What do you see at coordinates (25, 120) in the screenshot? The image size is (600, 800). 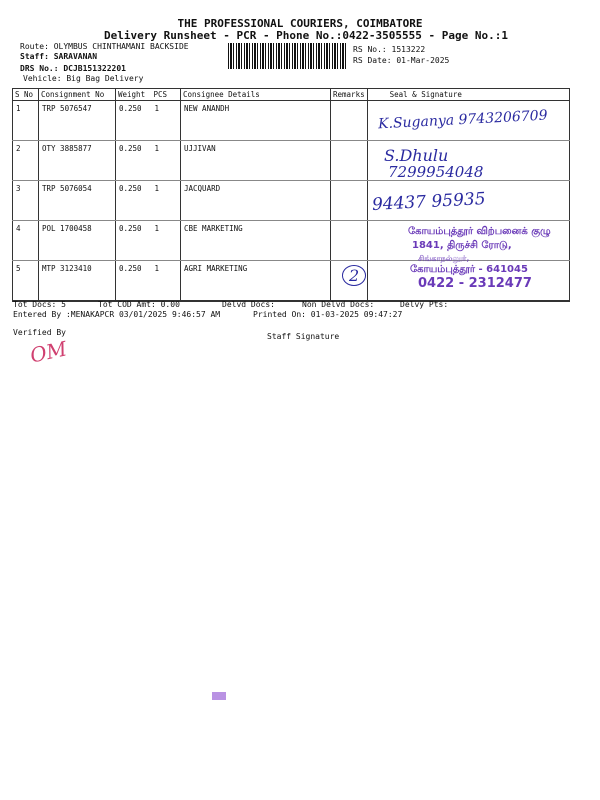 I see `cell-sno: 1` at bounding box center [25, 120].